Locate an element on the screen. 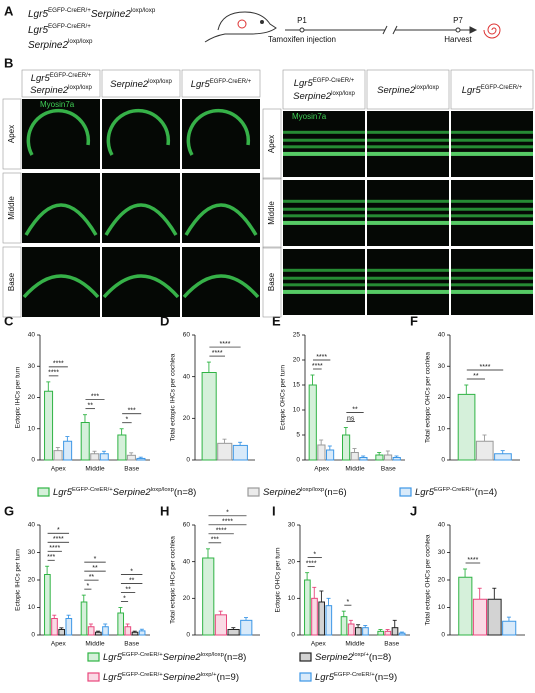 Image resolution: width=535 pixels, height=693 pixels. text-part: loxp/+ is located at coordinates (209, 675).